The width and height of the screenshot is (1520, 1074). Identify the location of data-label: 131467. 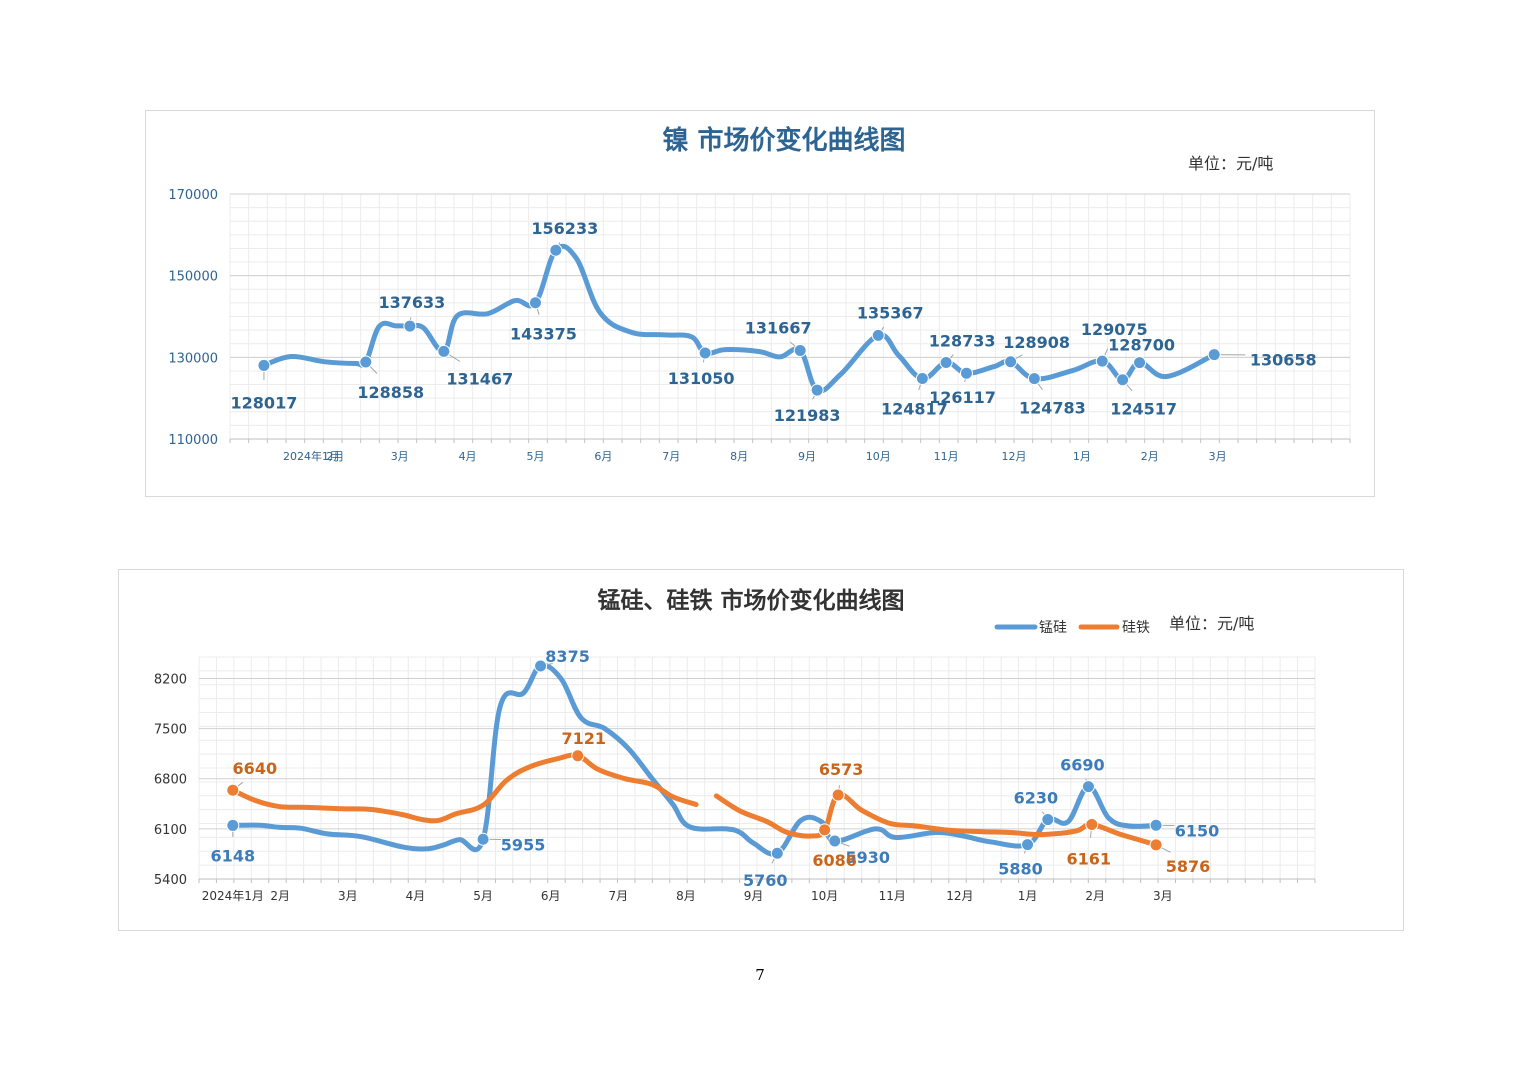
(479, 378).